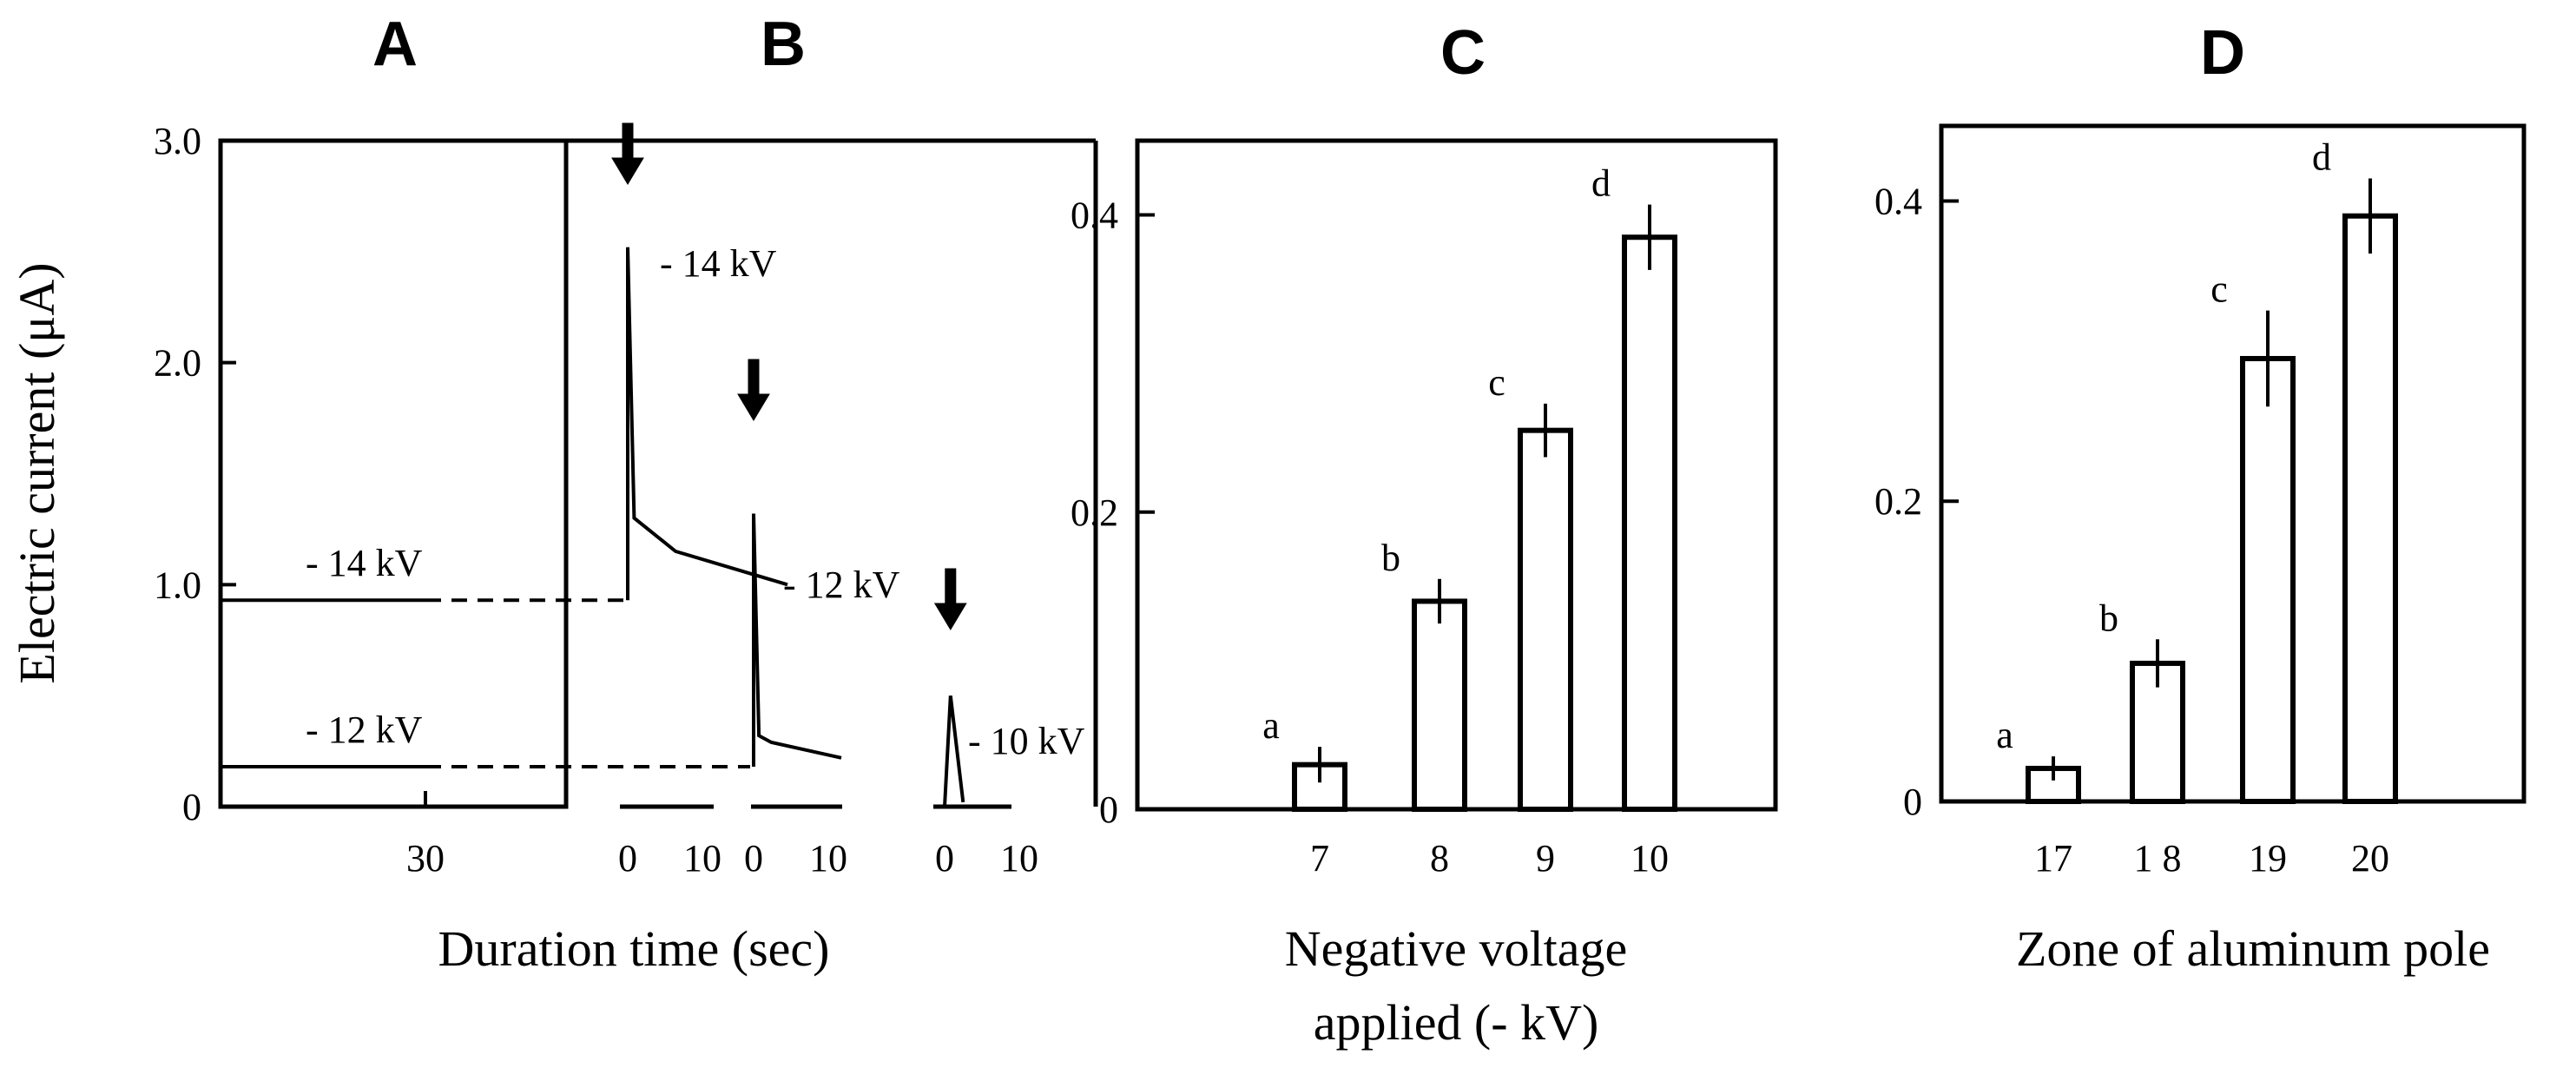 The width and height of the screenshot is (2576, 1068). Describe the element at coordinates (37, 473) in the screenshot. I see `y-axis-title-ab: Electric current (μA)` at that location.